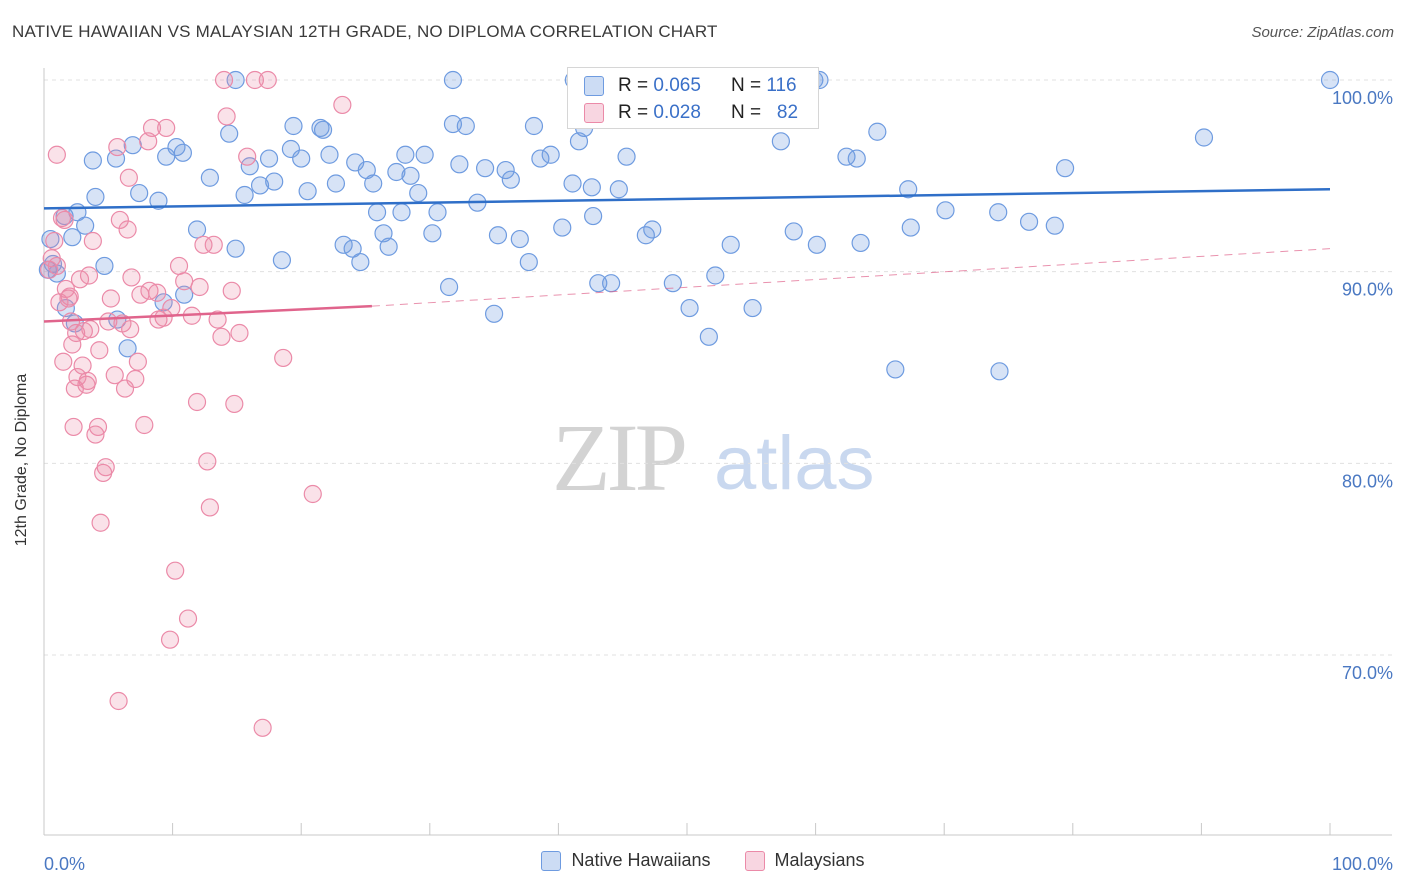 The image size is (1406, 892). Describe the element at coordinates (804, 860) in the screenshot. I see `legend-item-malaysians: Malaysians` at that location.